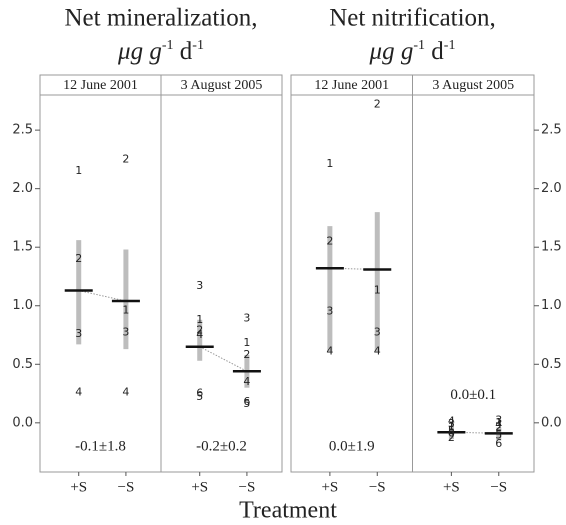 The width and height of the screenshot is (566, 525). What do you see at coordinates (473, 395) in the screenshot?
I see `facet-annotation: 0.0±0.1` at bounding box center [473, 395].